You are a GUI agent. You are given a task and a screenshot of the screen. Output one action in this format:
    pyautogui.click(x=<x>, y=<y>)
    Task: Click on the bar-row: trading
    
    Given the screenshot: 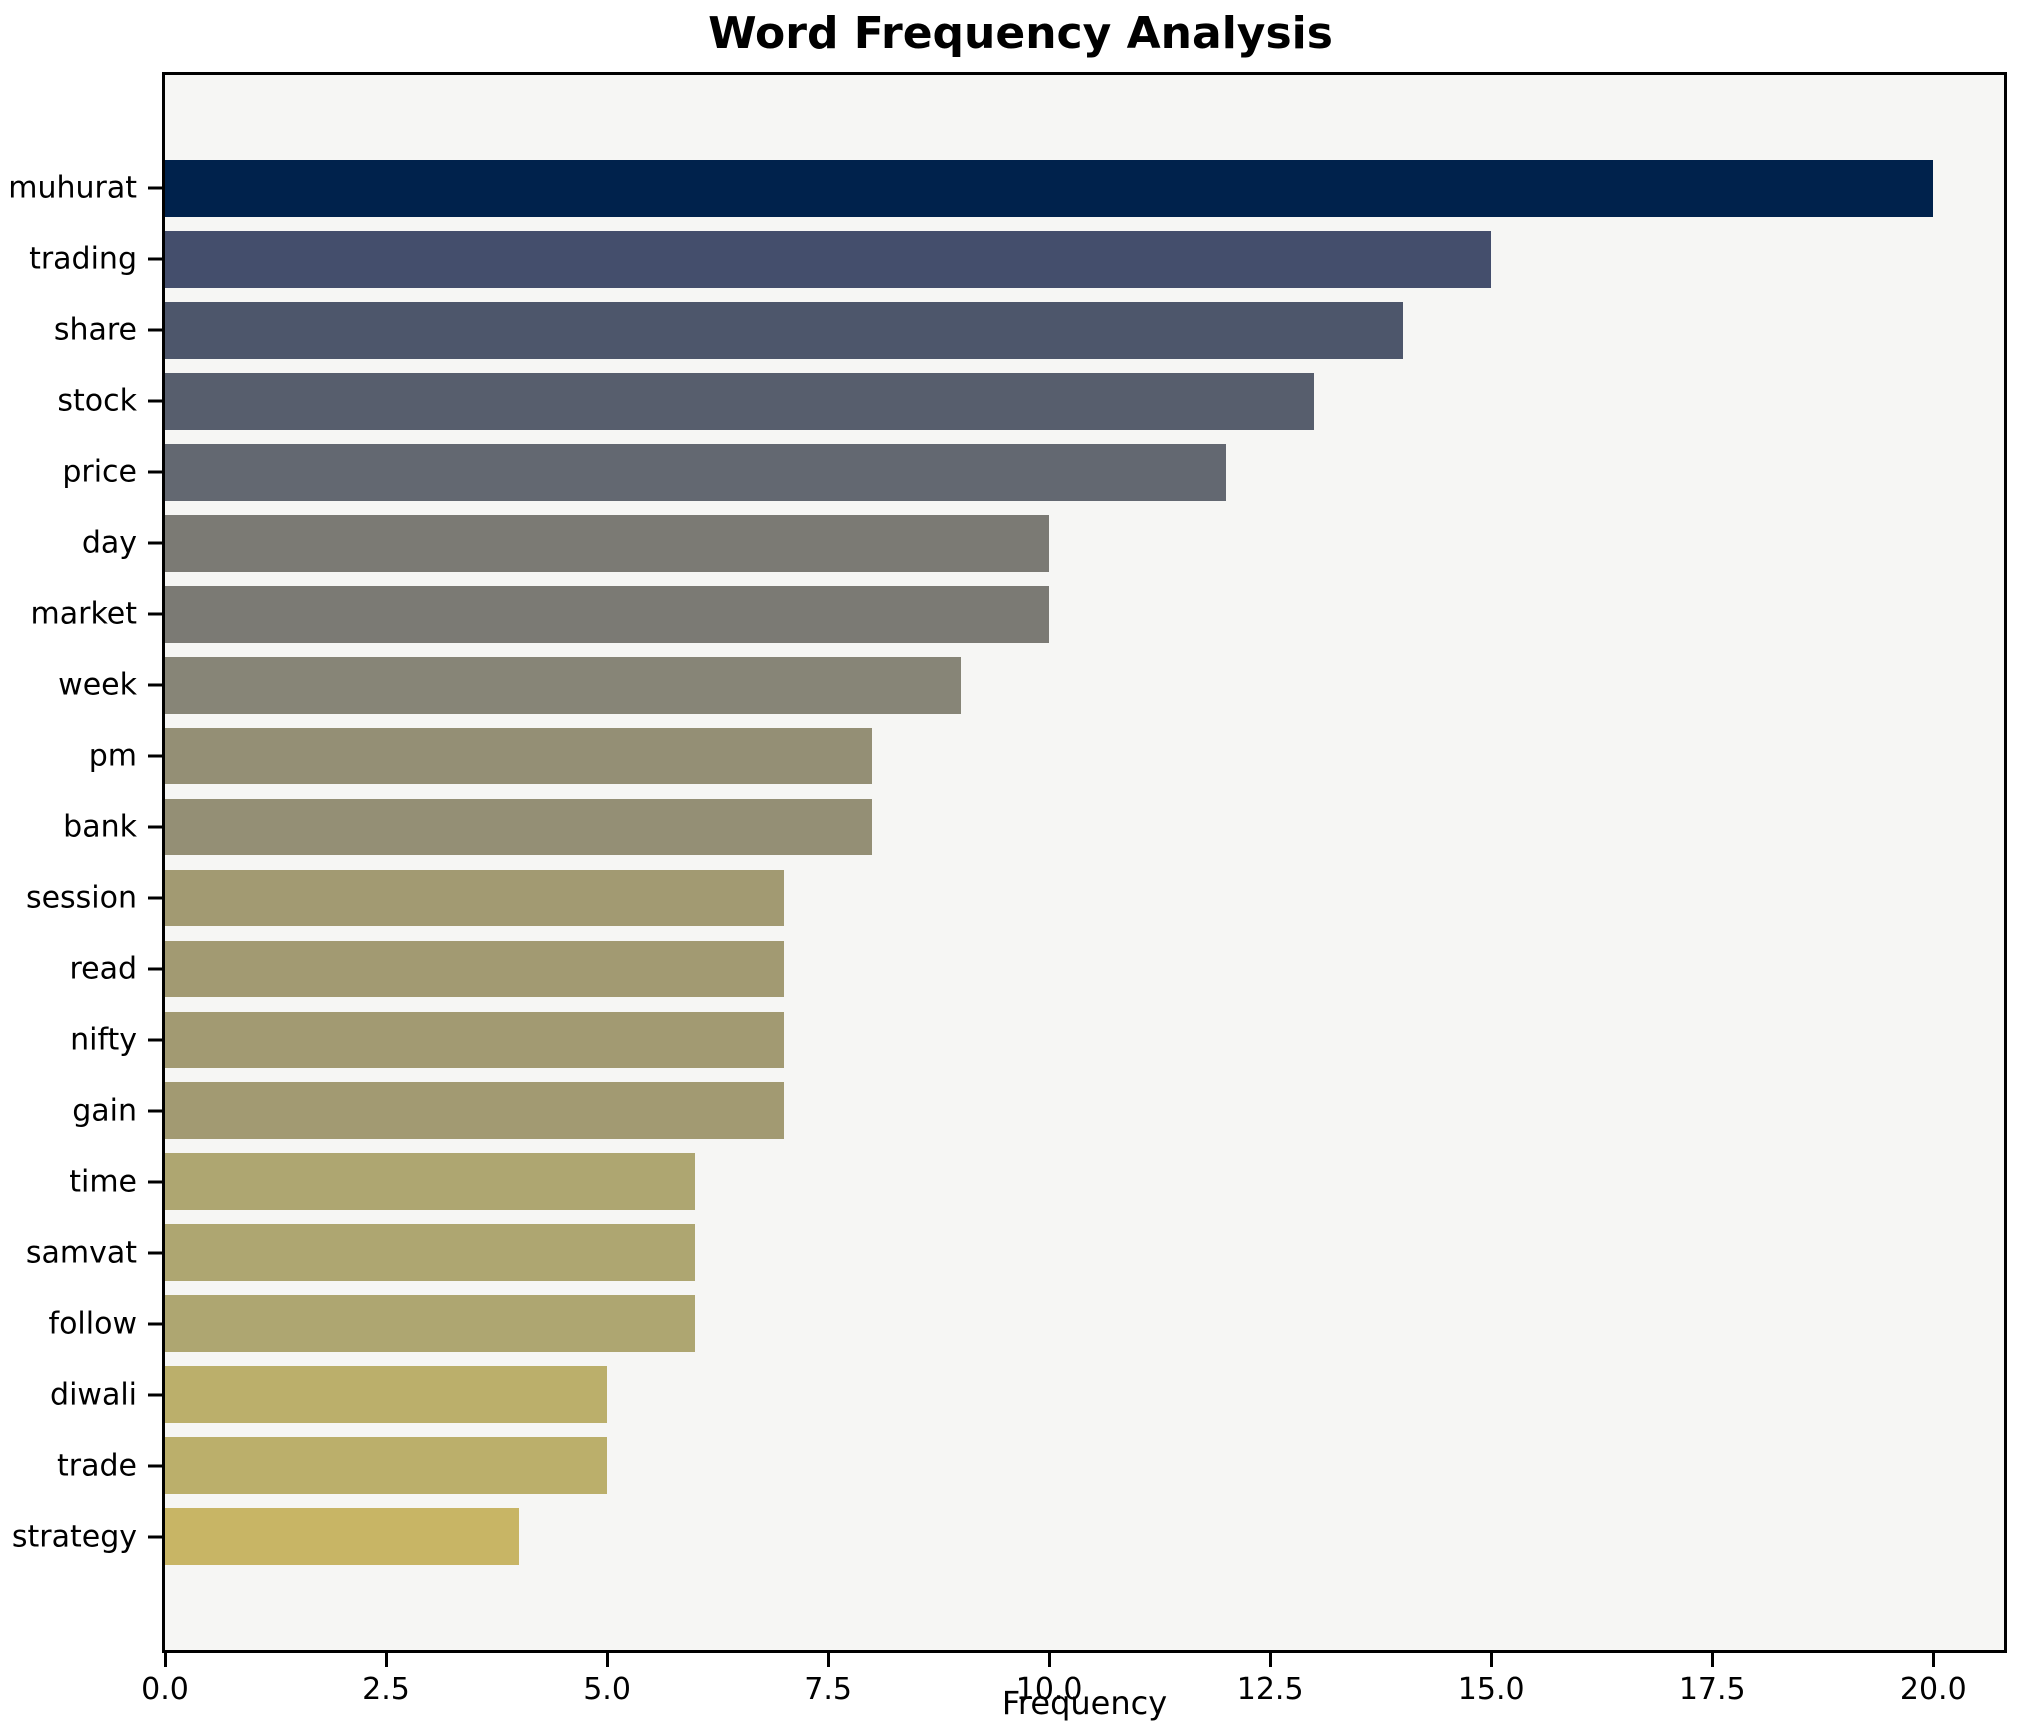 What is the action you would take?
    pyautogui.click(x=1016, y=259)
    